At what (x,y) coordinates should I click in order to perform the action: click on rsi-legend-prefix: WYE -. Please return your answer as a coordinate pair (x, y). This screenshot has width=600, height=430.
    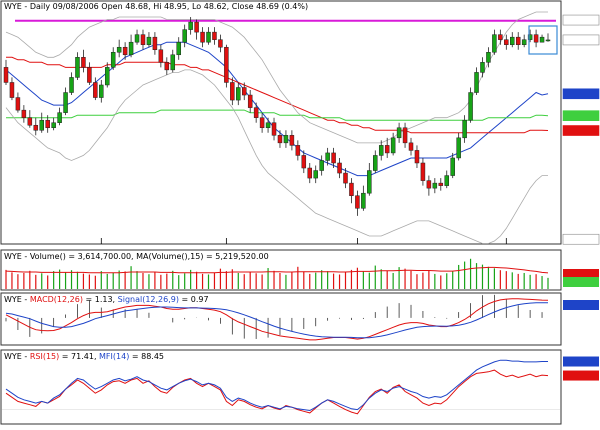
    Looking at the image, I should click on (17, 356).